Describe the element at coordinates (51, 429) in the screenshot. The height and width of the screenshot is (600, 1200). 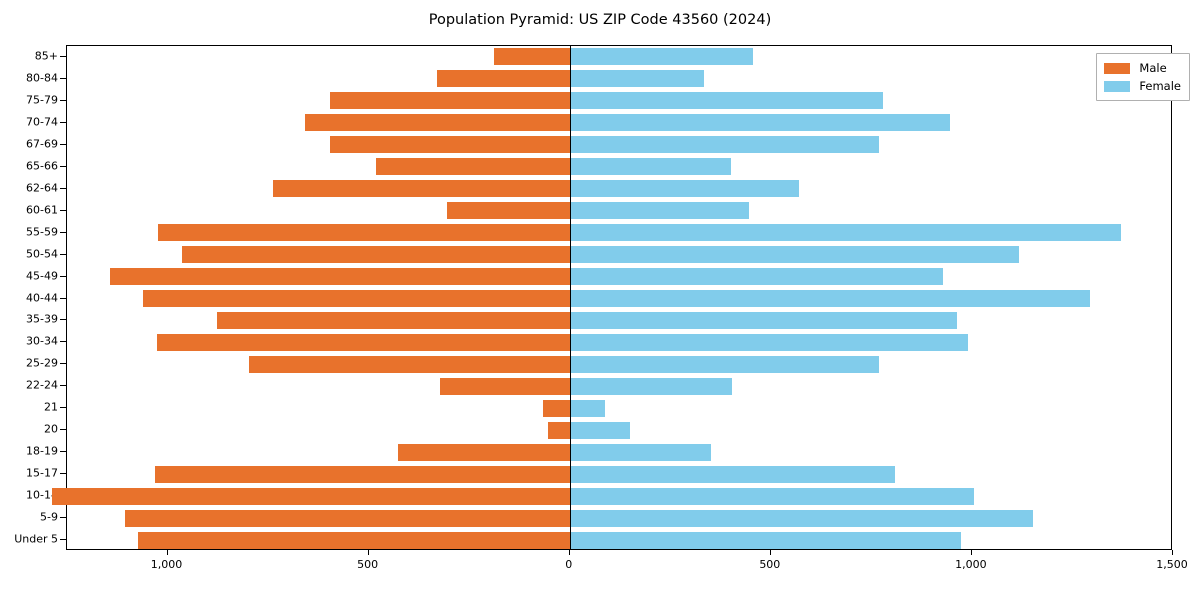
I see `y-tick-label: 20` at that location.